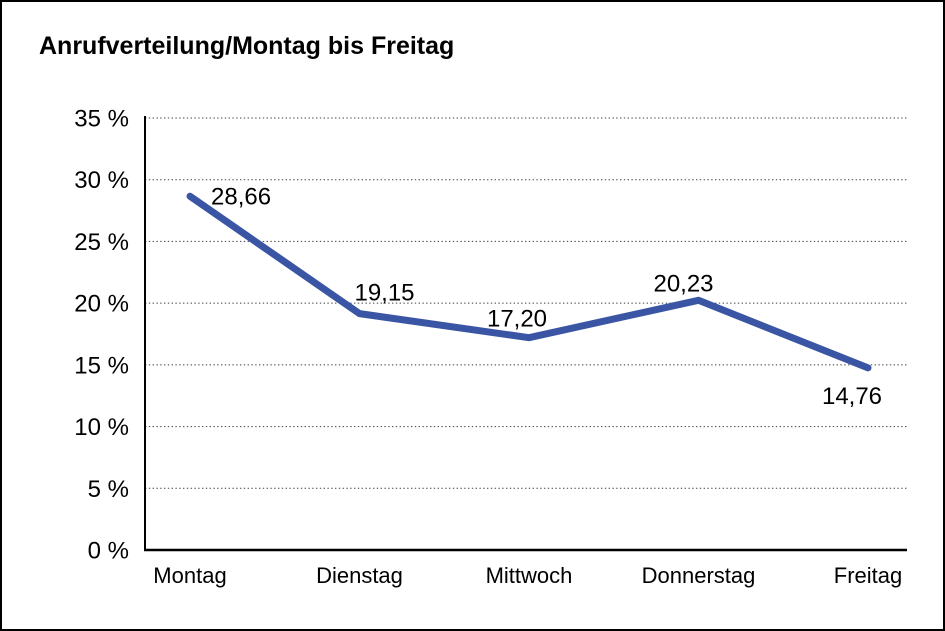  What do you see at coordinates (683, 283) in the screenshot?
I see `data-point-label: 20,23` at bounding box center [683, 283].